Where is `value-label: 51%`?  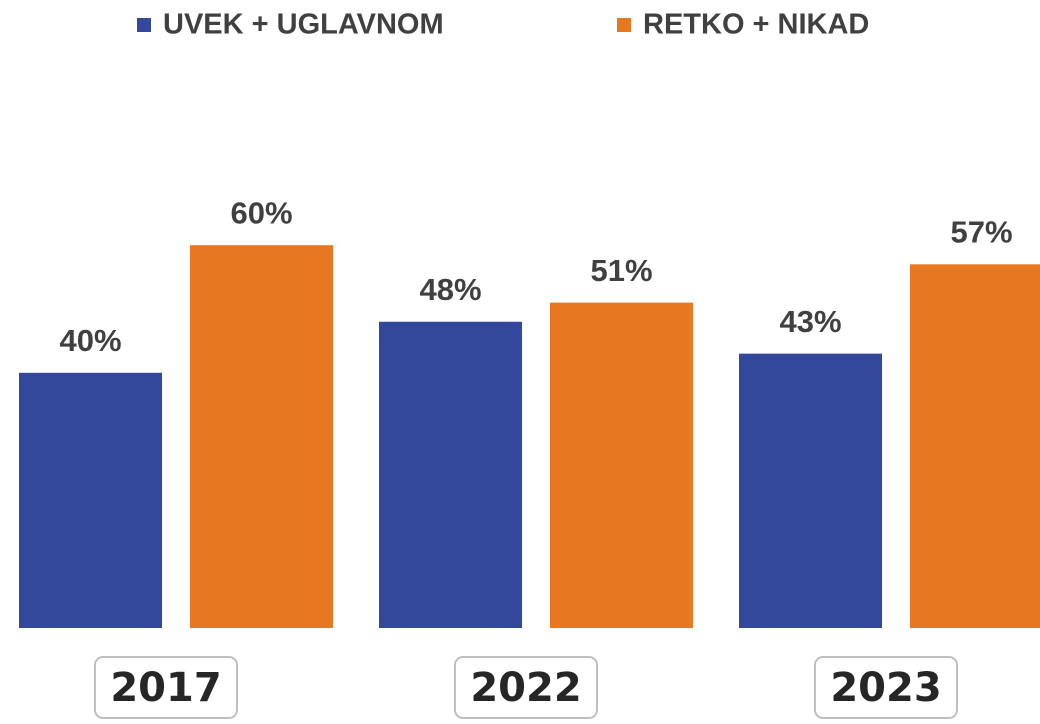 value-label: 51% is located at coordinates (621, 270).